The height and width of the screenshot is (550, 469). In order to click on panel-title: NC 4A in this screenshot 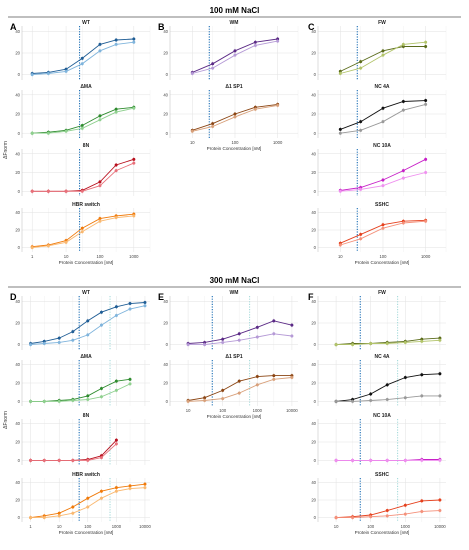, I will do `click(381, 357)`.